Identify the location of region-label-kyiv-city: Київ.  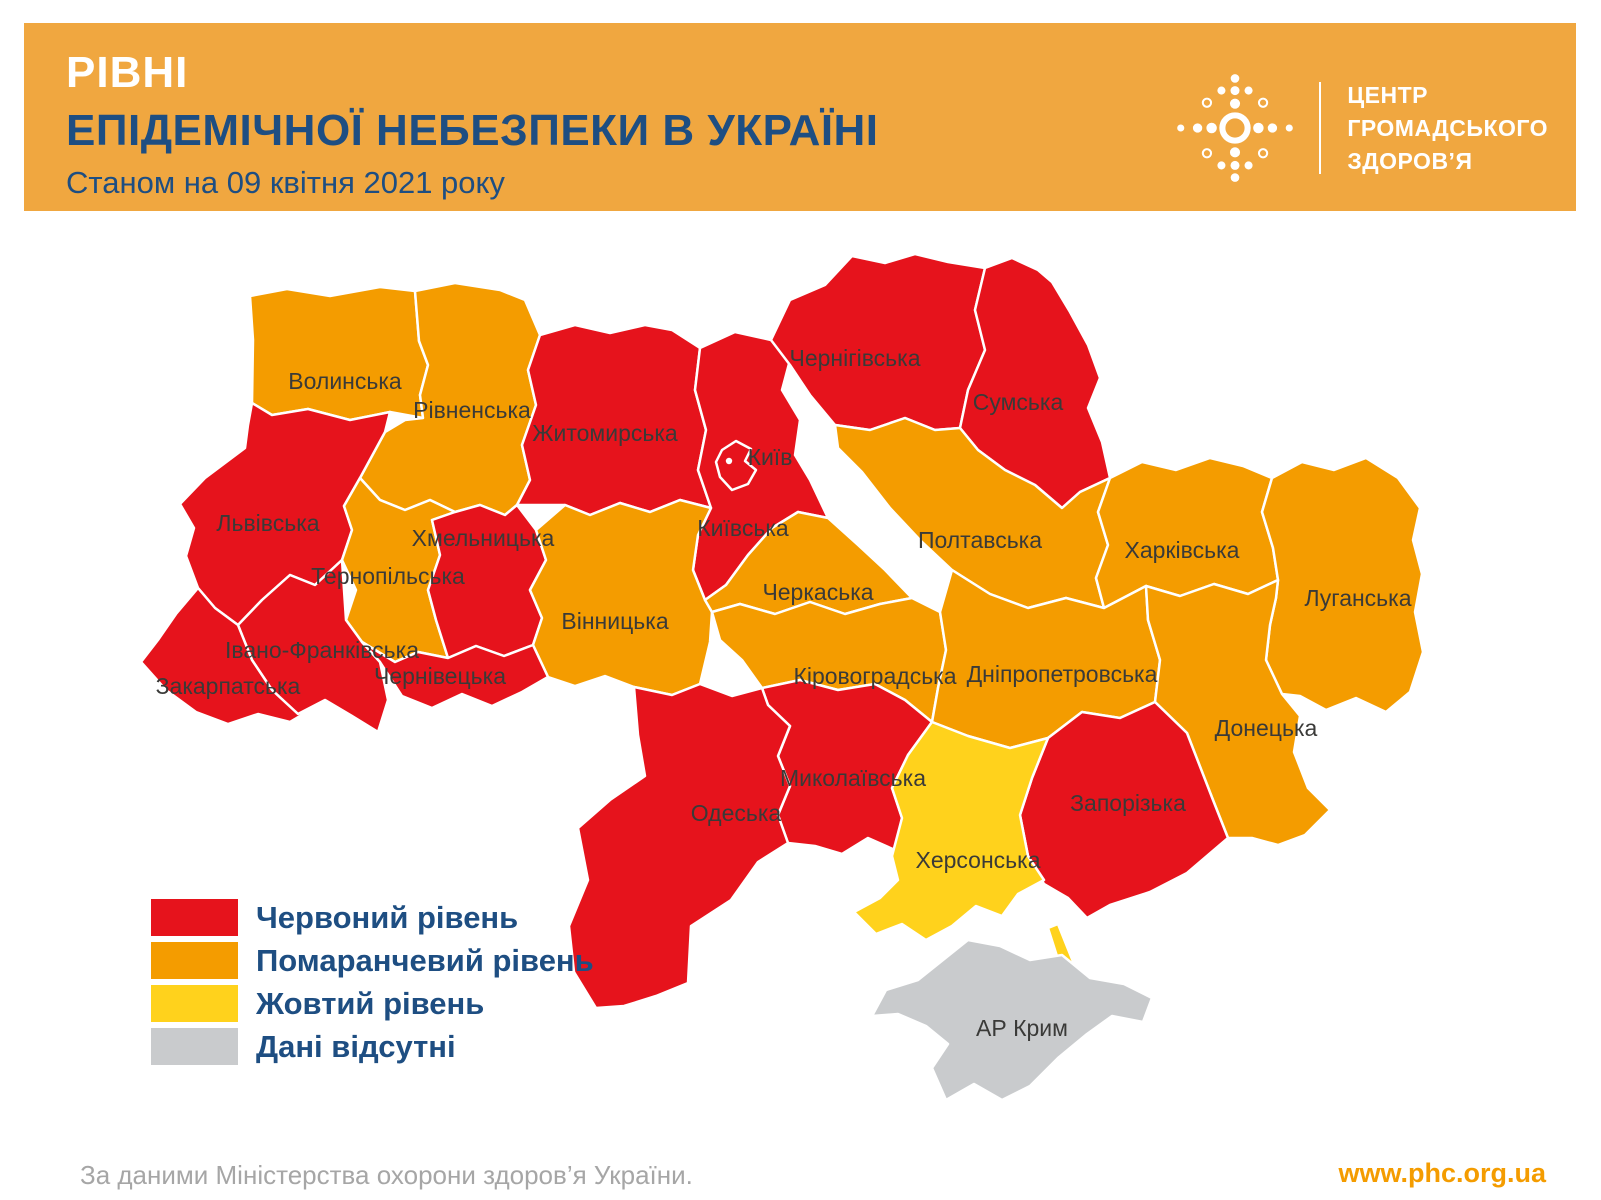
(770, 457).